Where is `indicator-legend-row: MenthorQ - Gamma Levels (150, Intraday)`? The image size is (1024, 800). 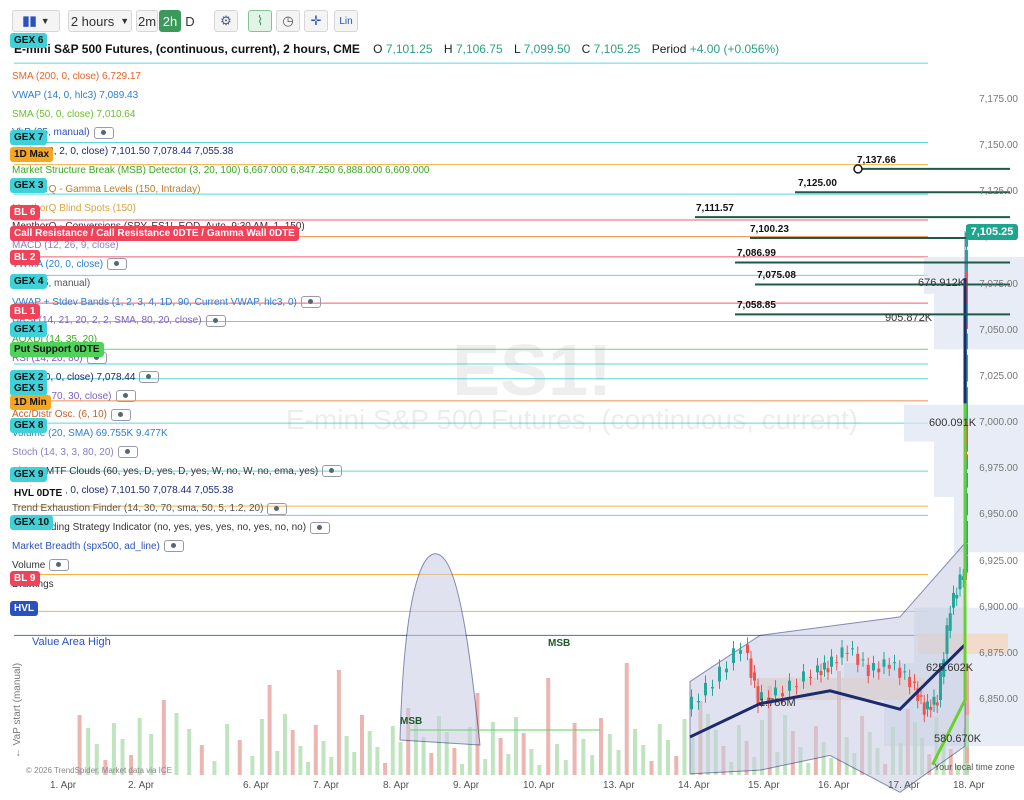
indicator-legend-row: MenthorQ - Gamma Levels (150, Intraday) is located at coordinates (106, 189).